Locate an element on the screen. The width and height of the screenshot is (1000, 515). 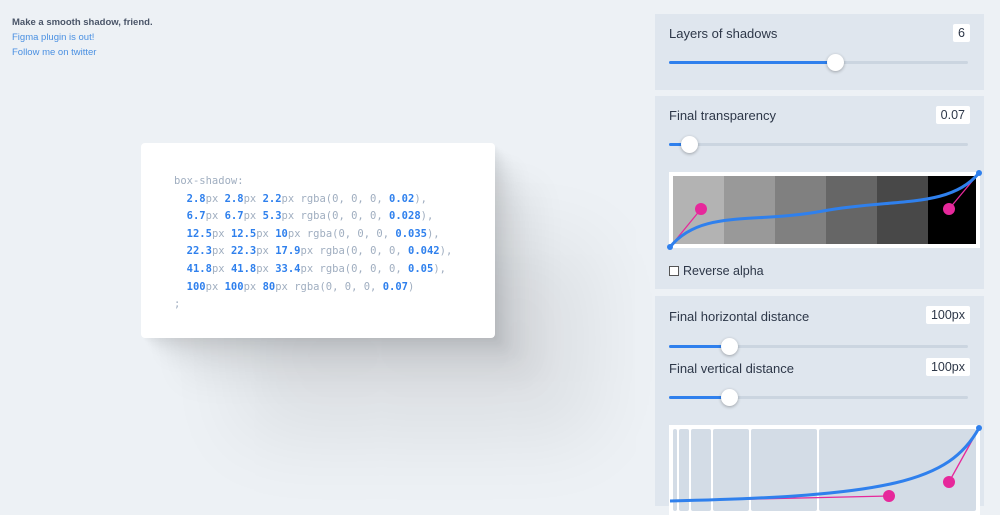
shadow-blur: 80 is located at coordinates (269, 286).